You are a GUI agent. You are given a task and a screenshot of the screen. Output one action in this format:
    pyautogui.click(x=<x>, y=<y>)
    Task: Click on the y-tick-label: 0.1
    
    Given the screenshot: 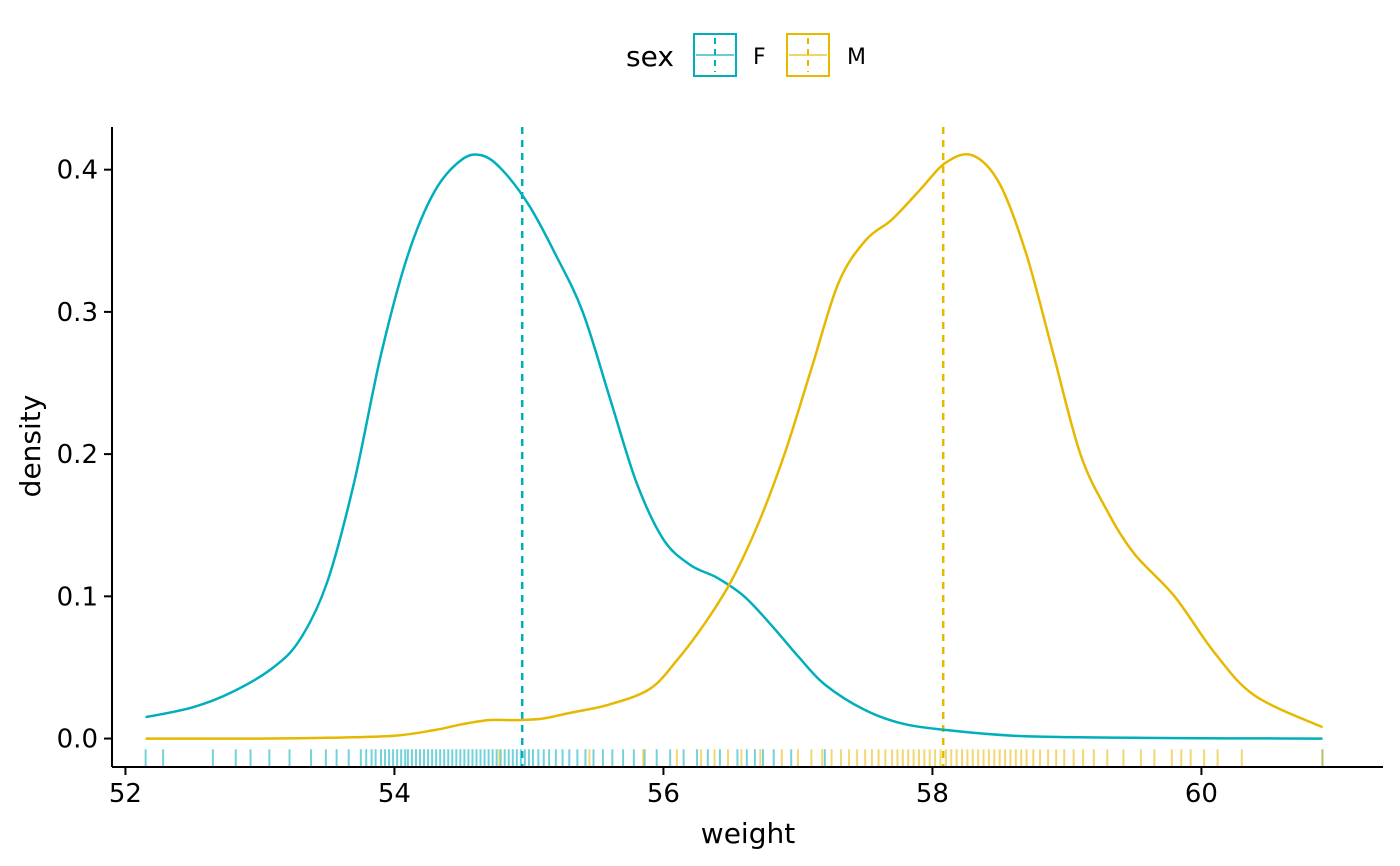 What is the action you would take?
    pyautogui.click(x=77, y=597)
    